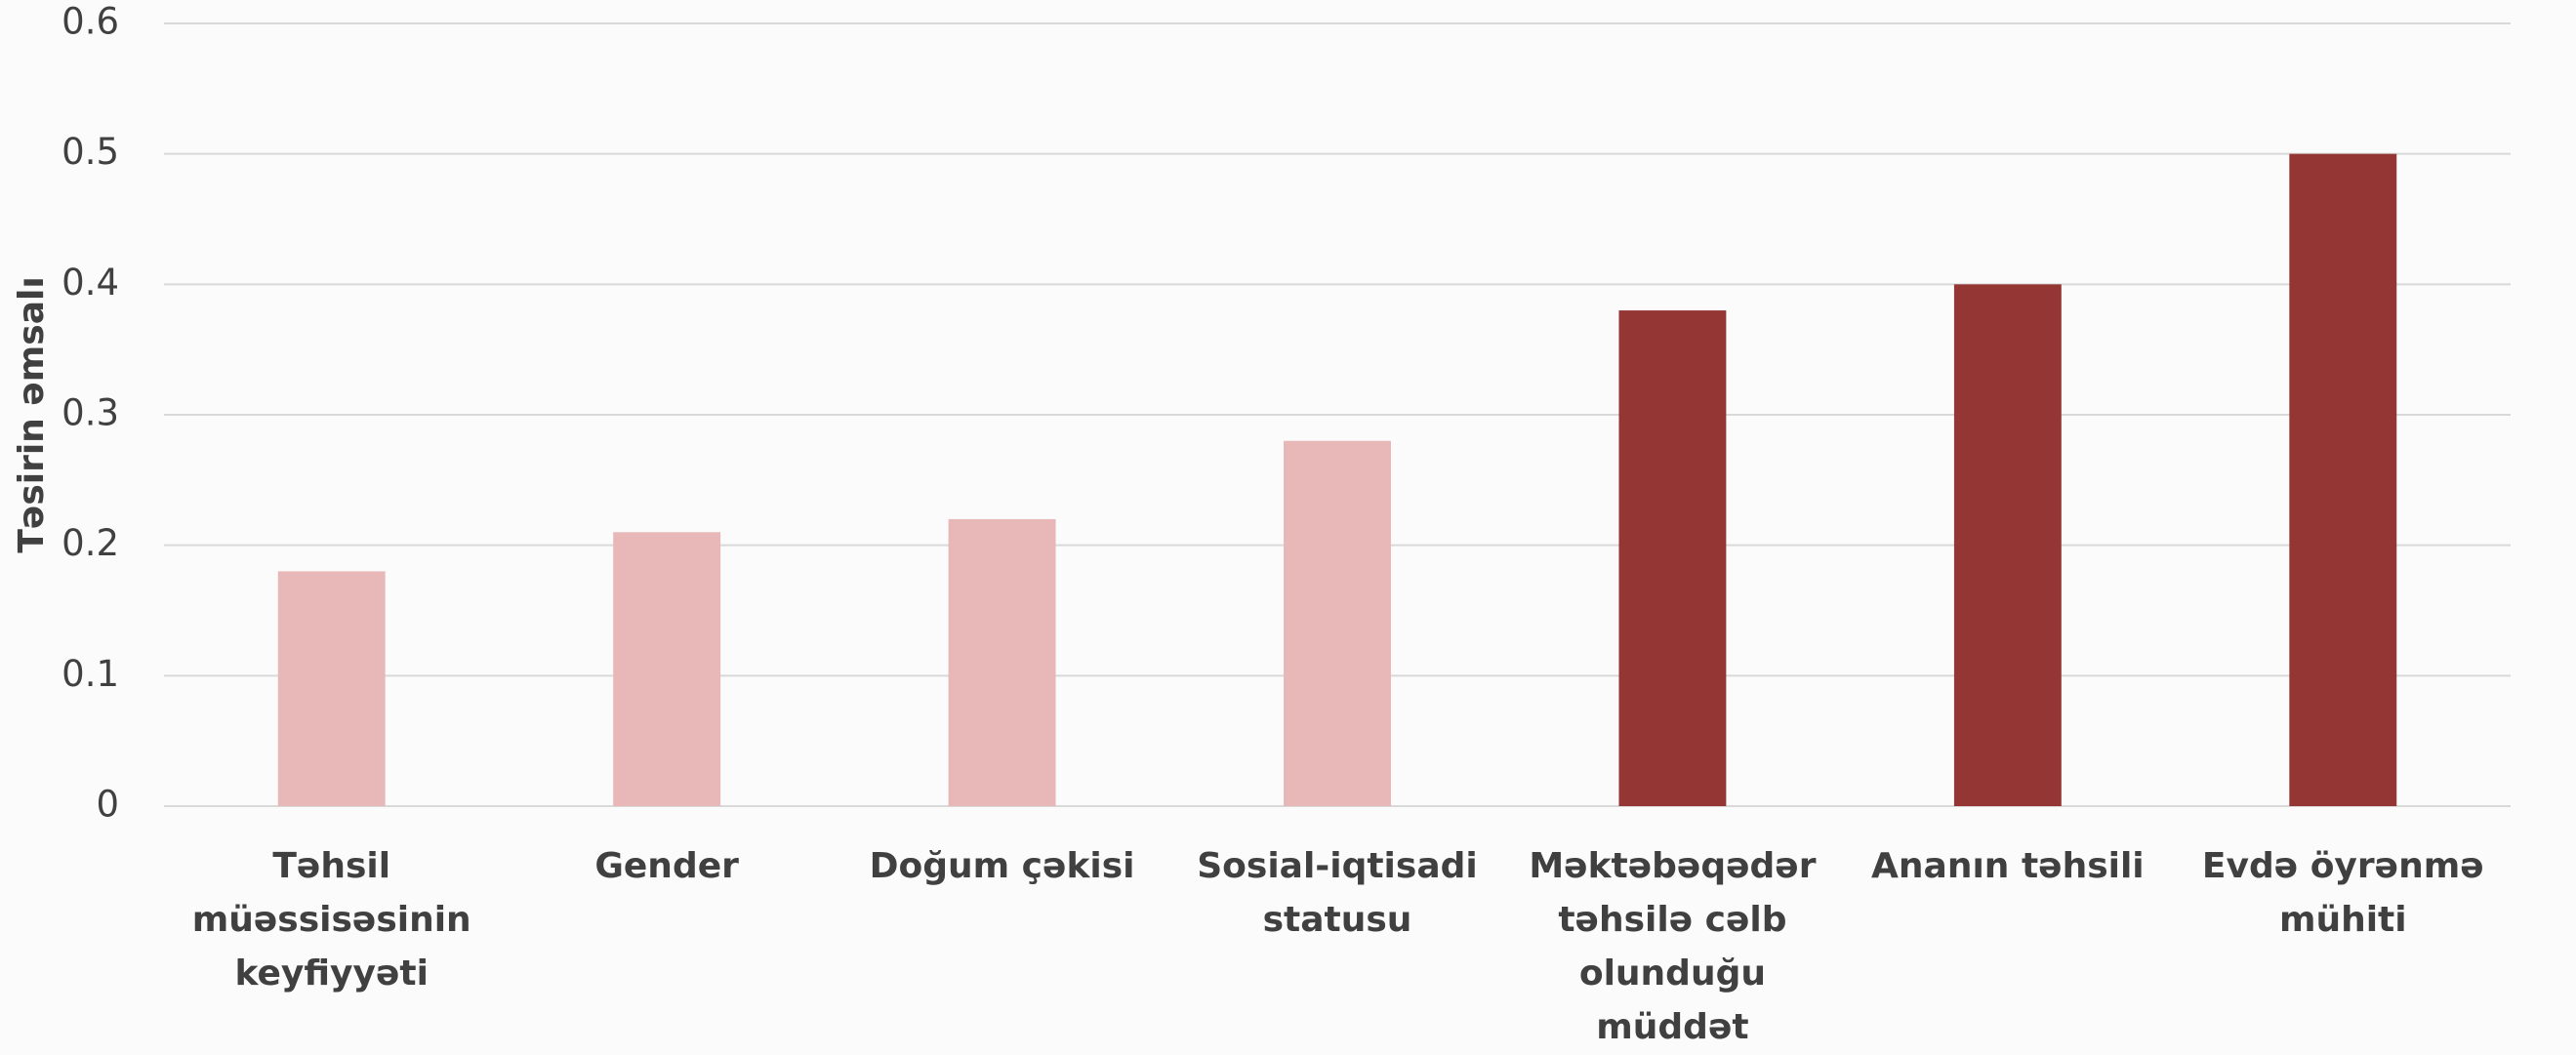  I want to click on y-tick-label: 0.1, so click(90, 674).